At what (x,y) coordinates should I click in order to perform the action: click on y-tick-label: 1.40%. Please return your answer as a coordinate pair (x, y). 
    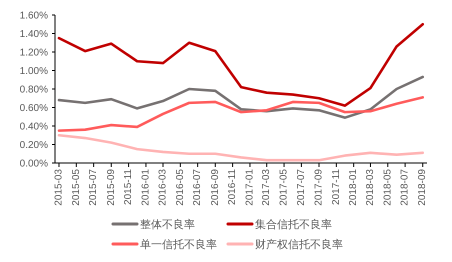
    Looking at the image, I should click on (34, 34).